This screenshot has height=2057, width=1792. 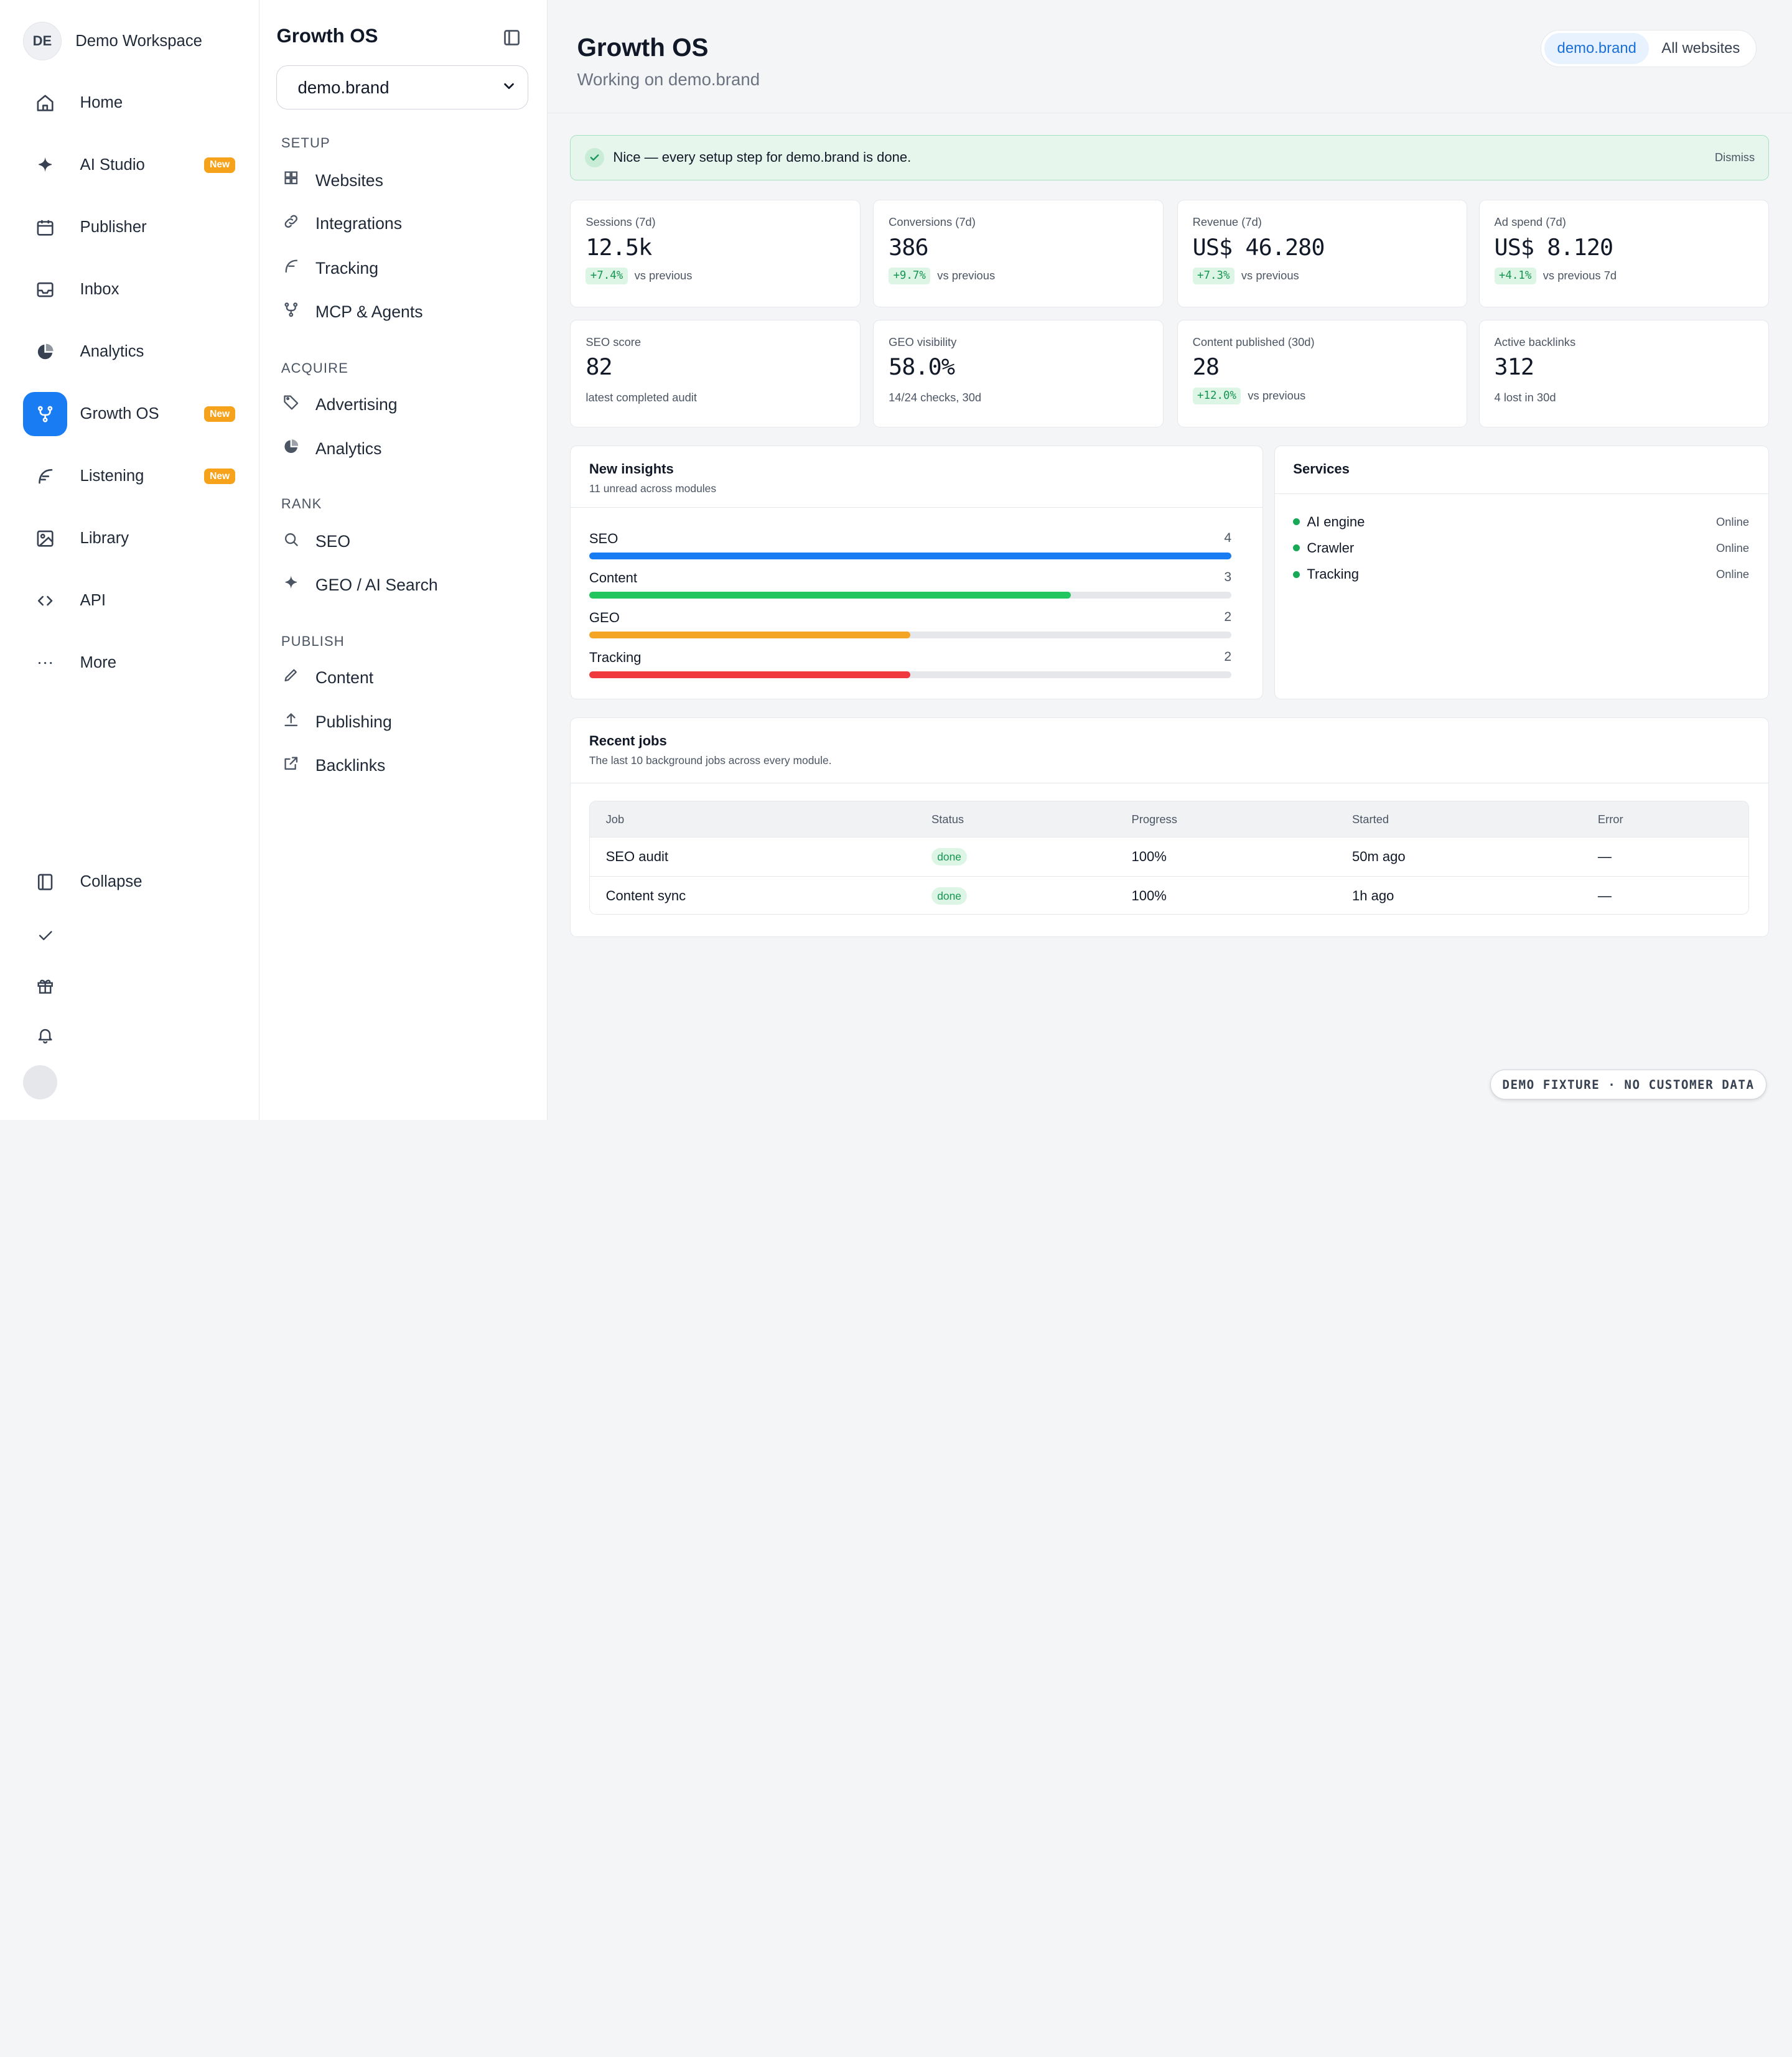 I want to click on page-title: Growth OS, so click(x=643, y=47).